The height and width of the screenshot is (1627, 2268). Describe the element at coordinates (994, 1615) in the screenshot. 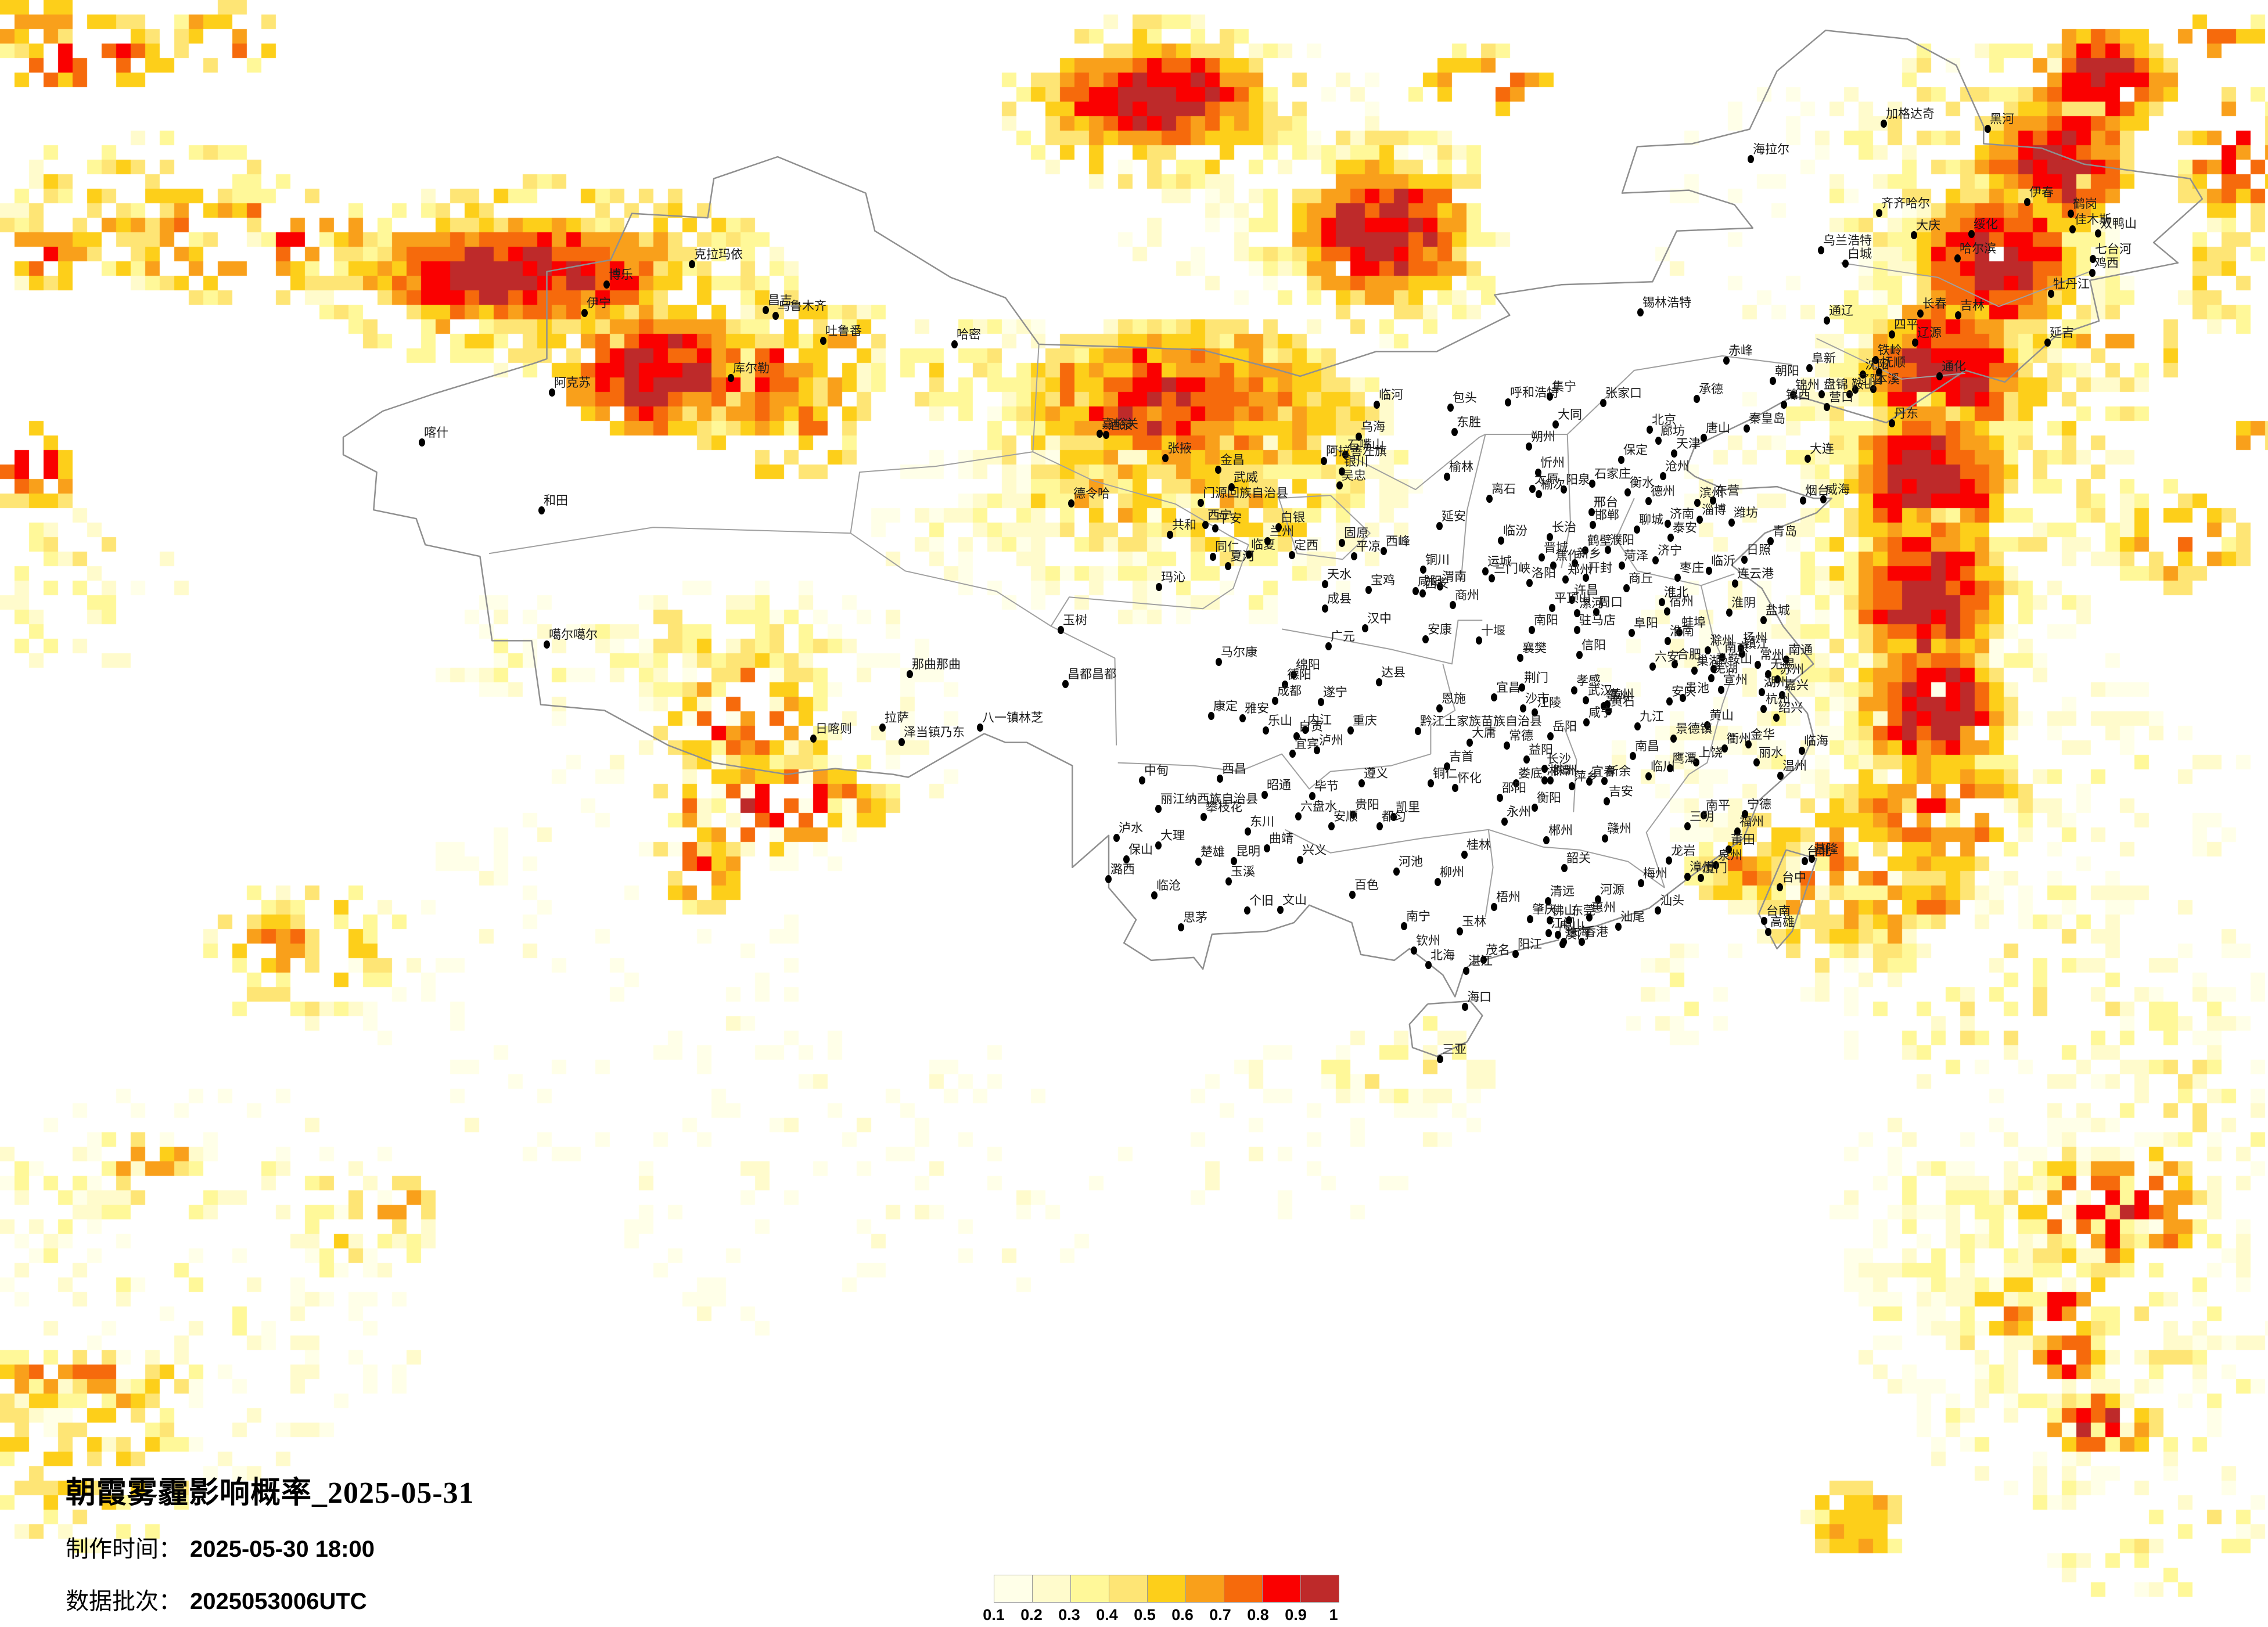

I see `legend-tick-label: 0.1` at that location.